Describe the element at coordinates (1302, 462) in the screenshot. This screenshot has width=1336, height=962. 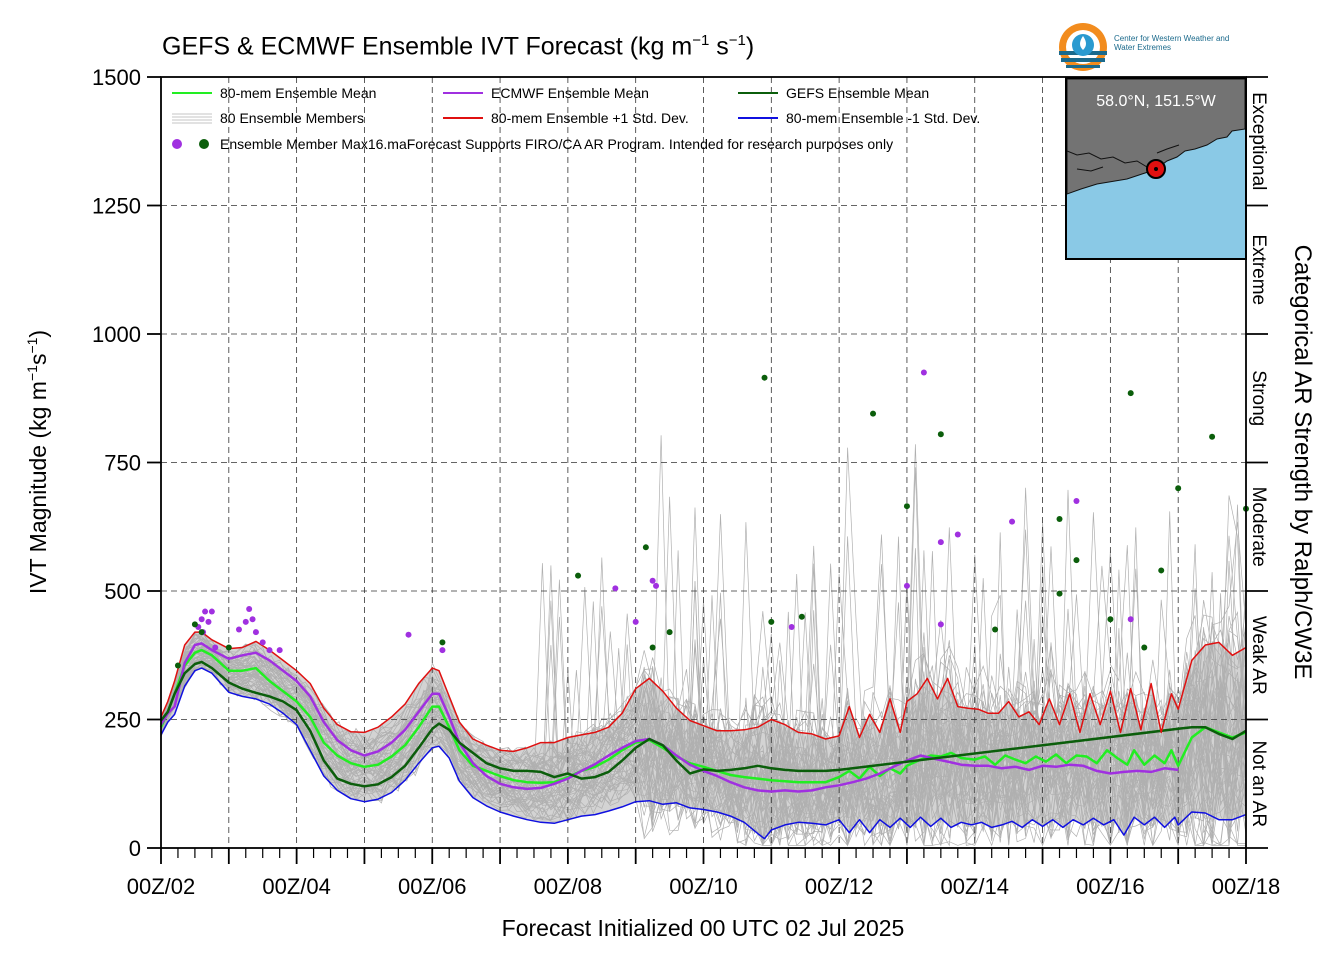
I see `category-axis-label: Categorical AR Strength by Ralph/CW3E` at that location.